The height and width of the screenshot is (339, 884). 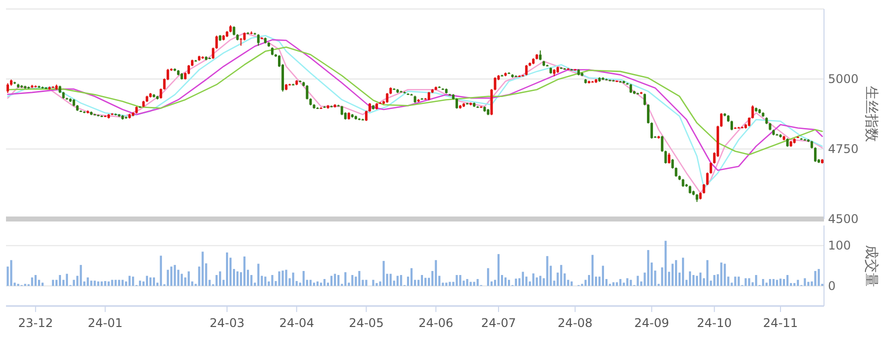 What do you see at coordinates (843, 79) in the screenshot?
I see `y-tick-label: 5000` at bounding box center [843, 79].